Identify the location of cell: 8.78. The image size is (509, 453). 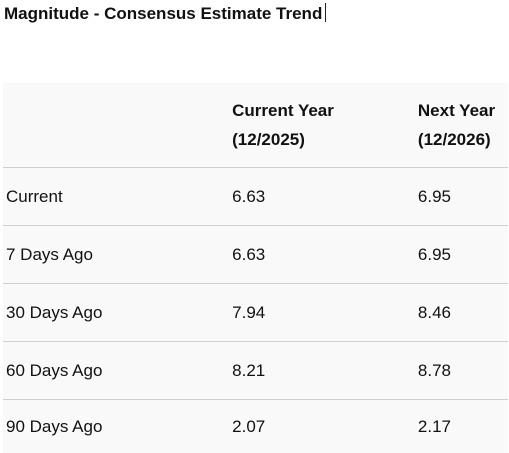
(463, 371).